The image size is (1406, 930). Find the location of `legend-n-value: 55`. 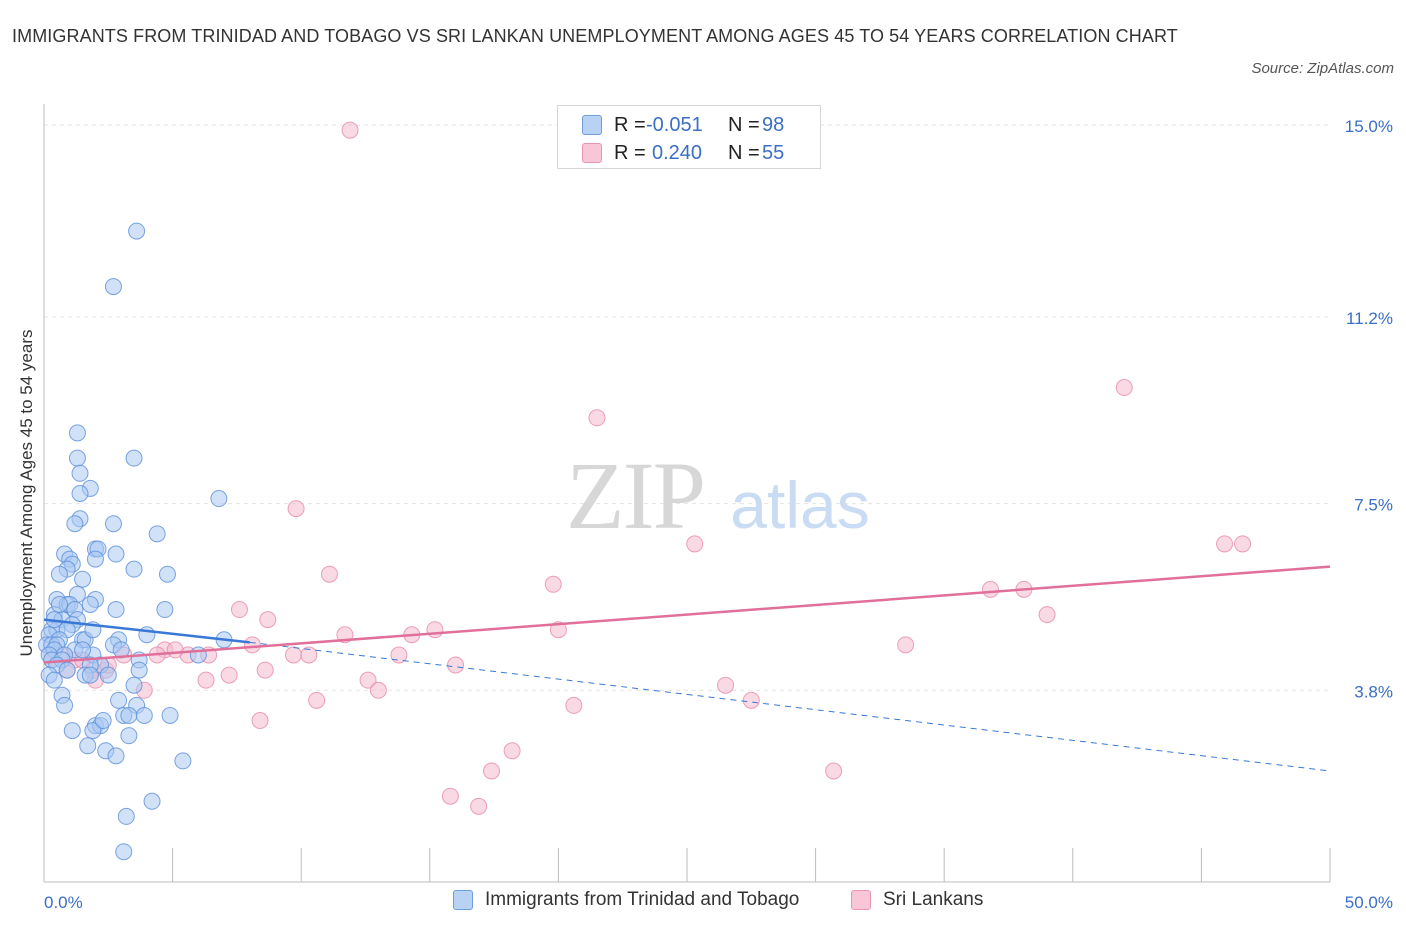

legend-n-value: 55 is located at coordinates (773, 152).